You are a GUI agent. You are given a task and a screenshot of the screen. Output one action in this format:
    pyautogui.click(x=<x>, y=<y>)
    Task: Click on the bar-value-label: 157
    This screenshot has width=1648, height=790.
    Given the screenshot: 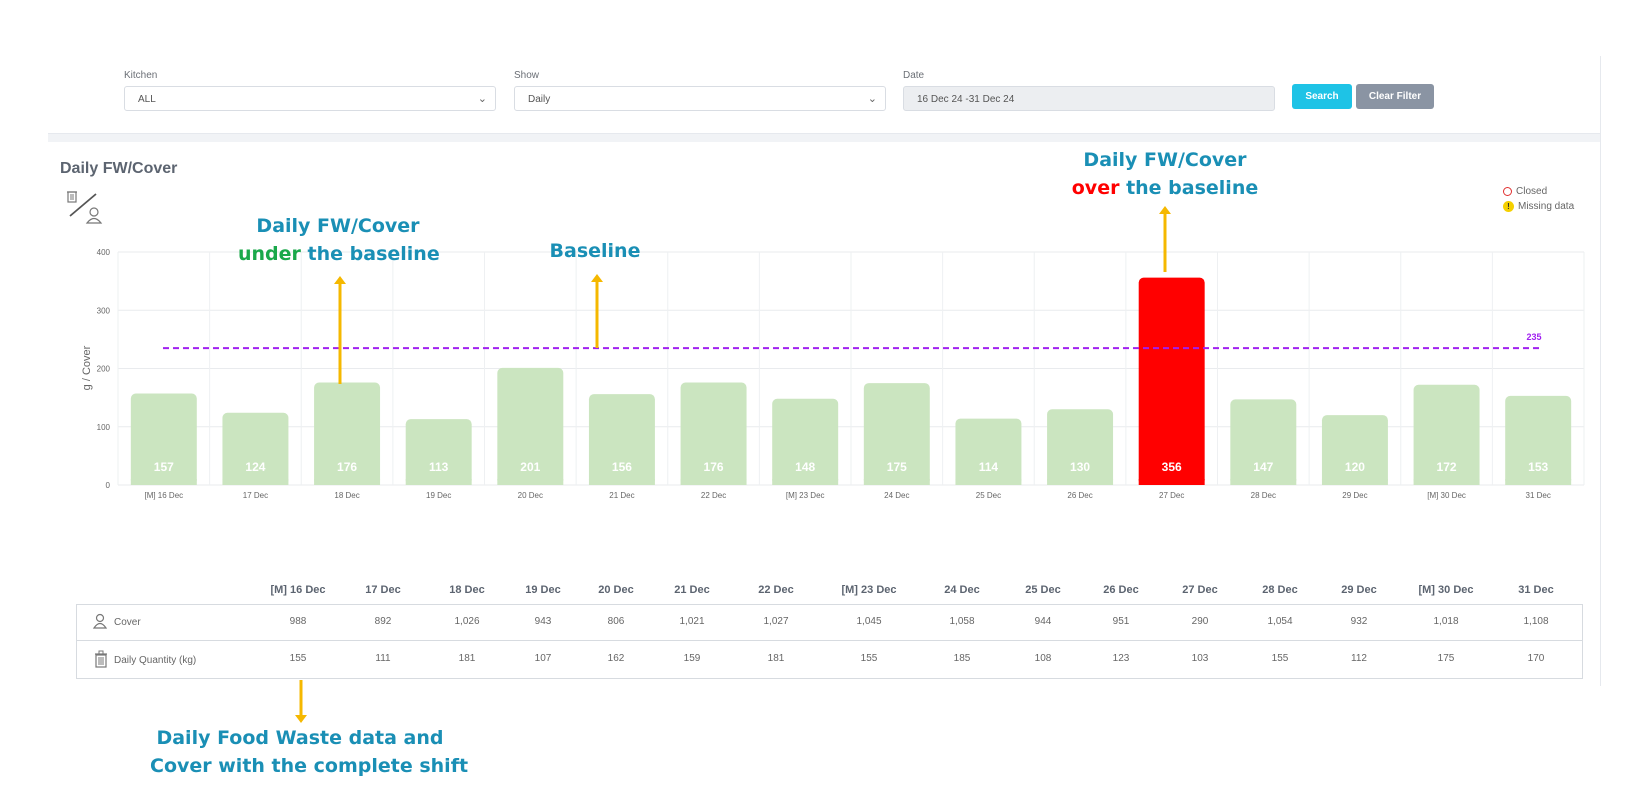 What is the action you would take?
    pyautogui.click(x=164, y=467)
    